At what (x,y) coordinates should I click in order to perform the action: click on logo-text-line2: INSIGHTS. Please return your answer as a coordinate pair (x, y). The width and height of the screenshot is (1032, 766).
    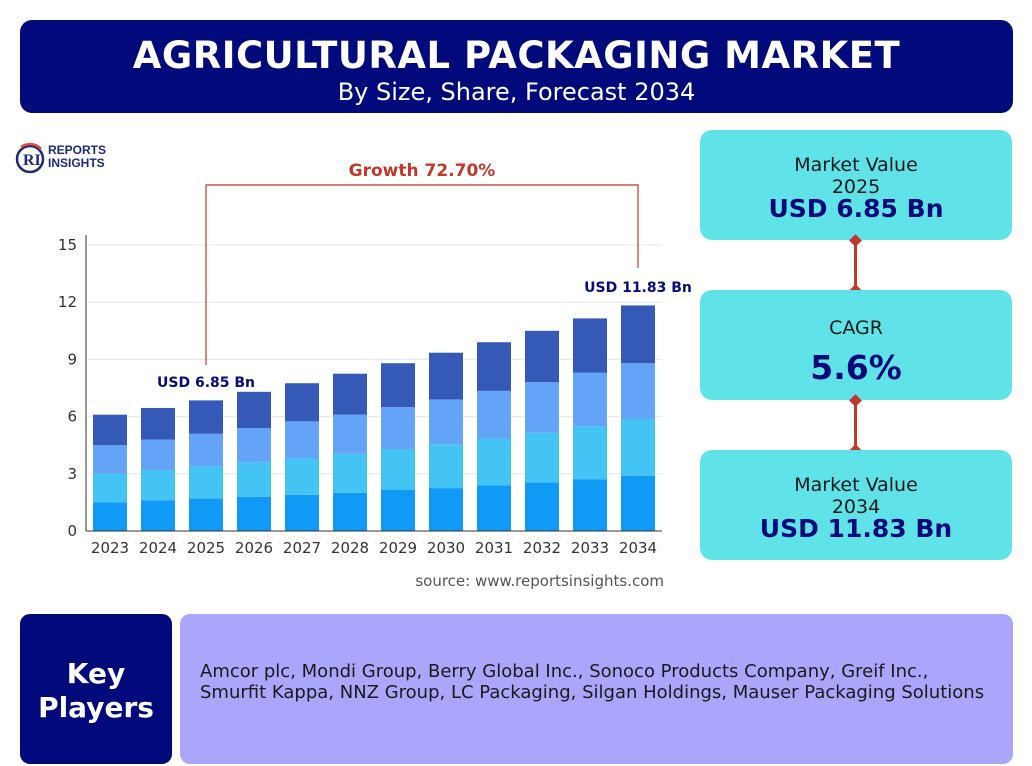
    Looking at the image, I should click on (76, 163).